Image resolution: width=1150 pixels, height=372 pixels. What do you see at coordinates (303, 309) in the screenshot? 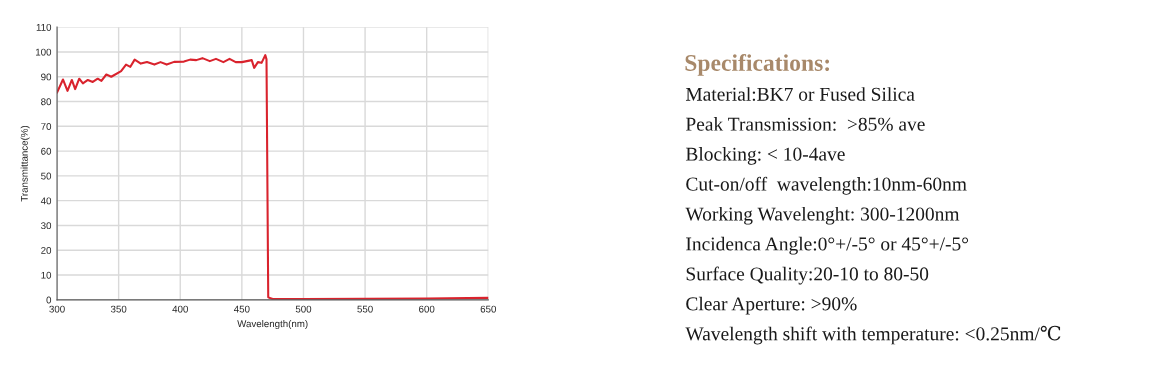
I see `x-tick-label: 500` at bounding box center [303, 309].